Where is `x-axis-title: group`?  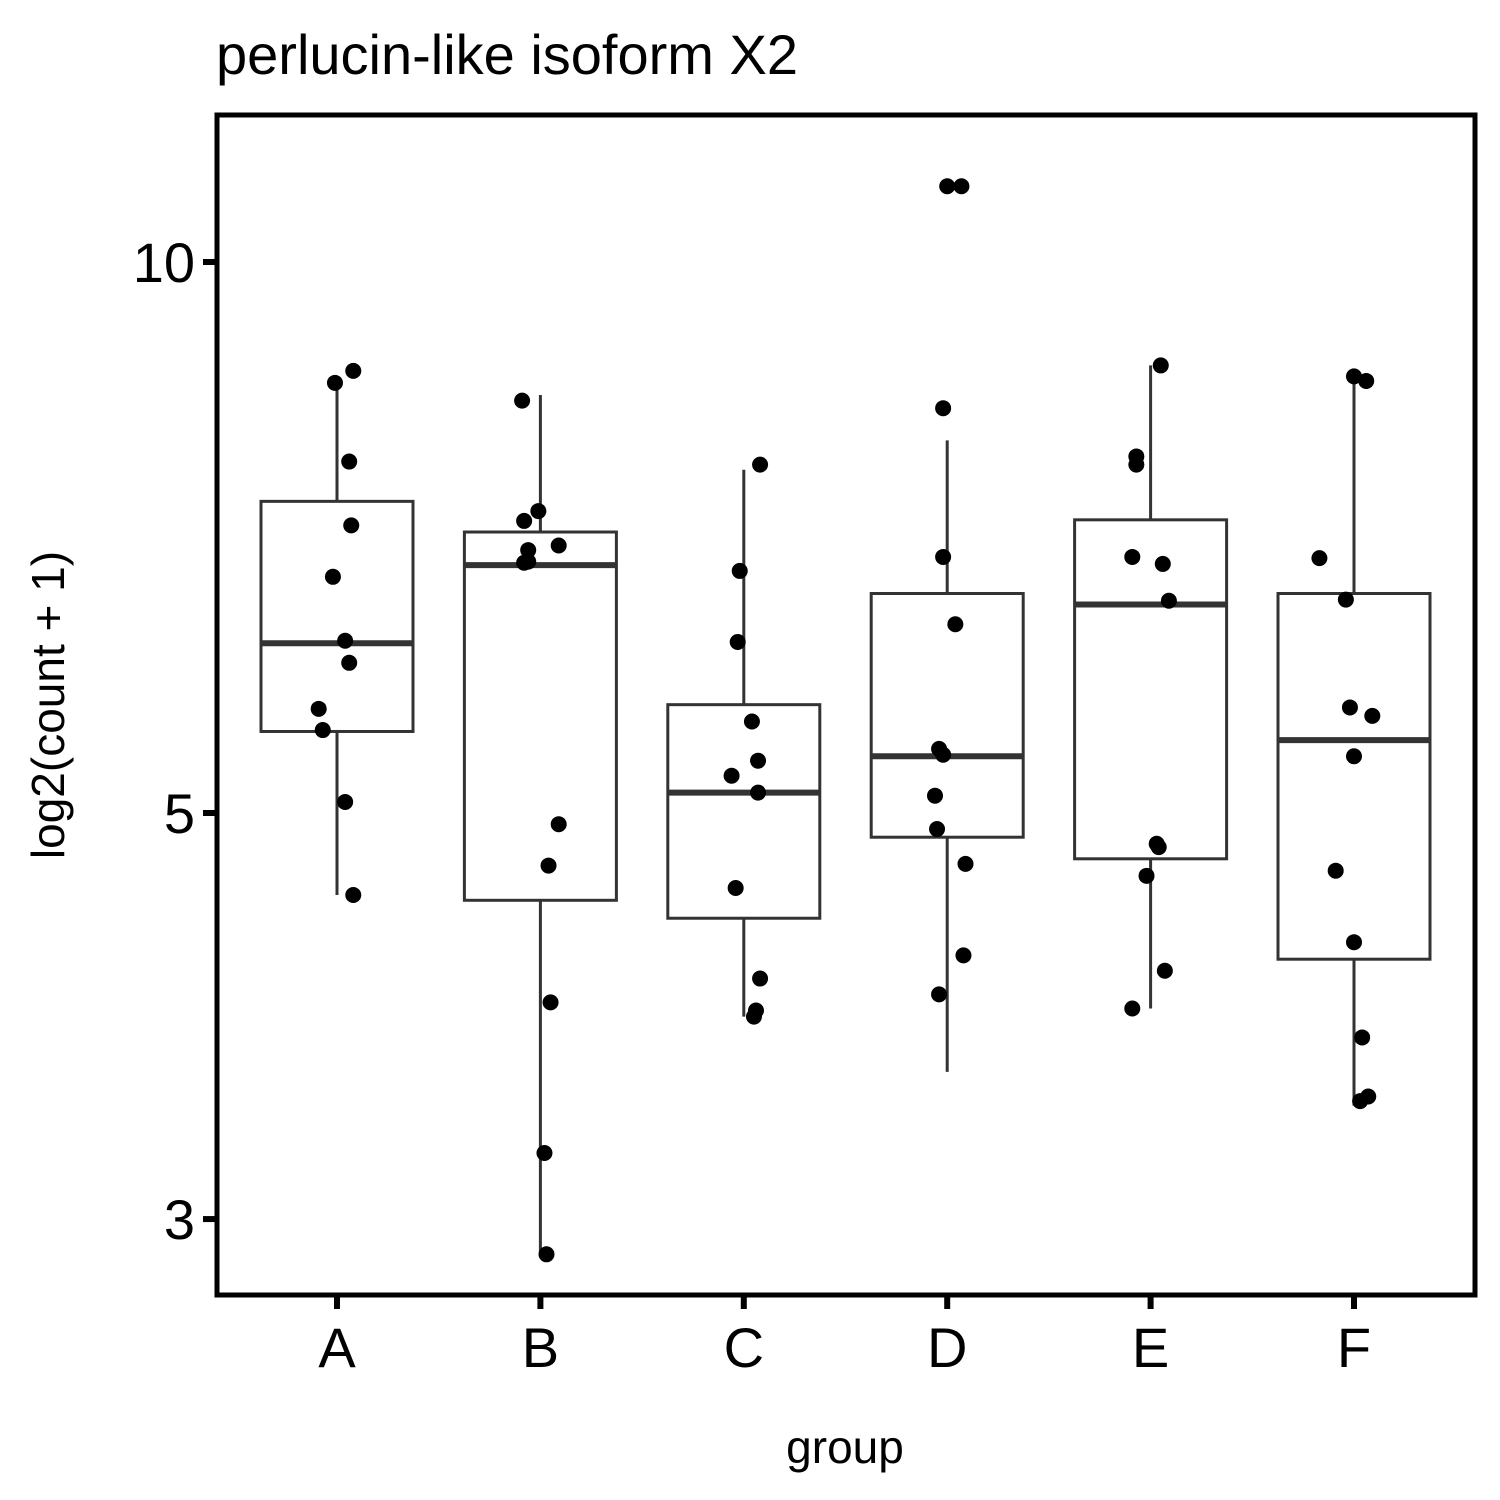
x-axis-title: group is located at coordinates (845, 1447).